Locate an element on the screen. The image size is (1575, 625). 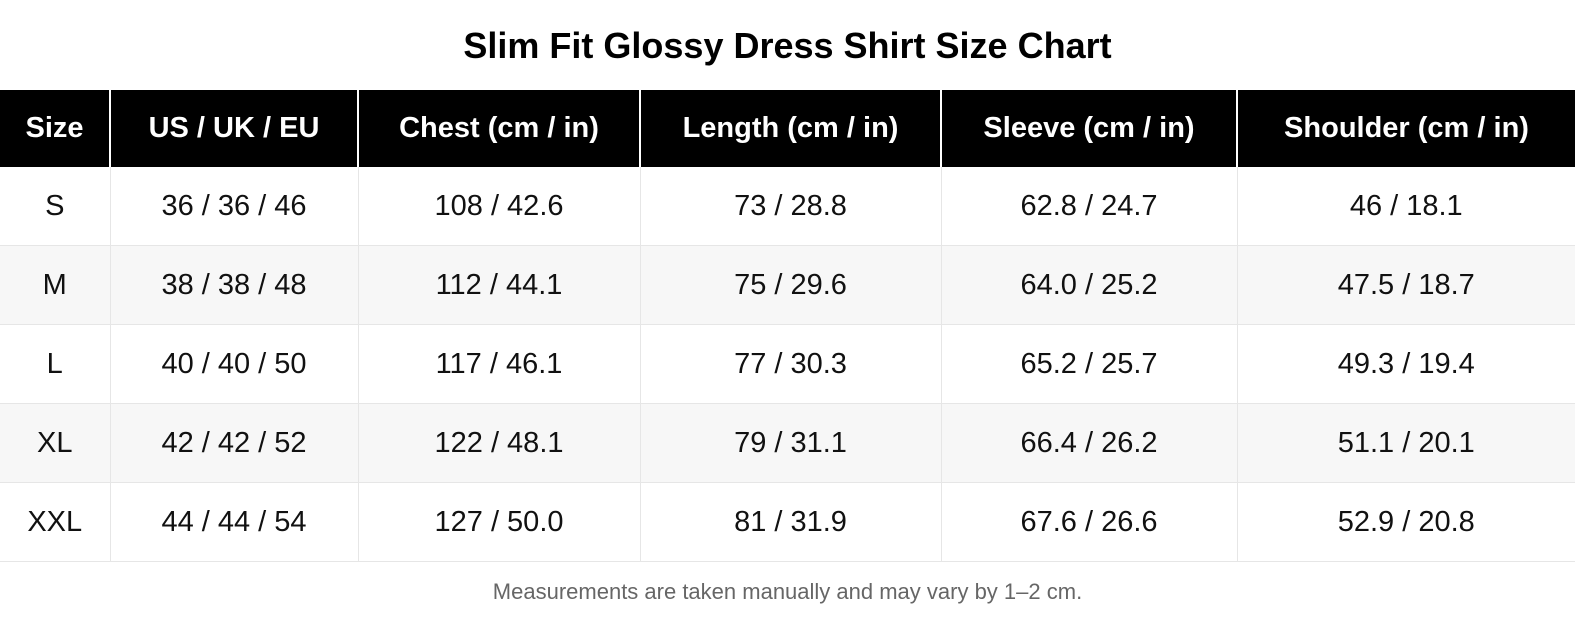
table-cell: 47.5 / 18.7 is located at coordinates (1405, 285).